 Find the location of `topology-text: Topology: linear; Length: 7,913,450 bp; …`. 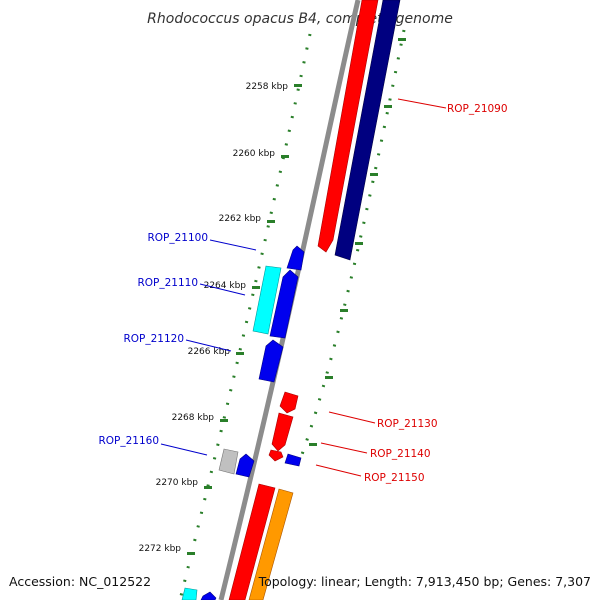

topology-text: Topology: linear; Length: 7,913,450 bp; … is located at coordinates (424, 581).